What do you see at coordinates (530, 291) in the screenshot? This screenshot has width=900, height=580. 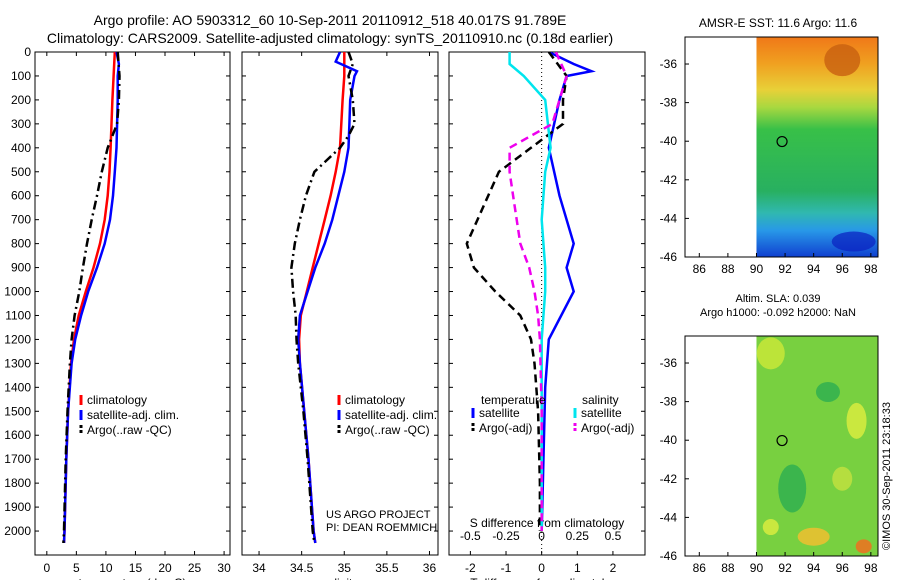 I see `diff-series-salinity-satellite` at bounding box center [530, 291].